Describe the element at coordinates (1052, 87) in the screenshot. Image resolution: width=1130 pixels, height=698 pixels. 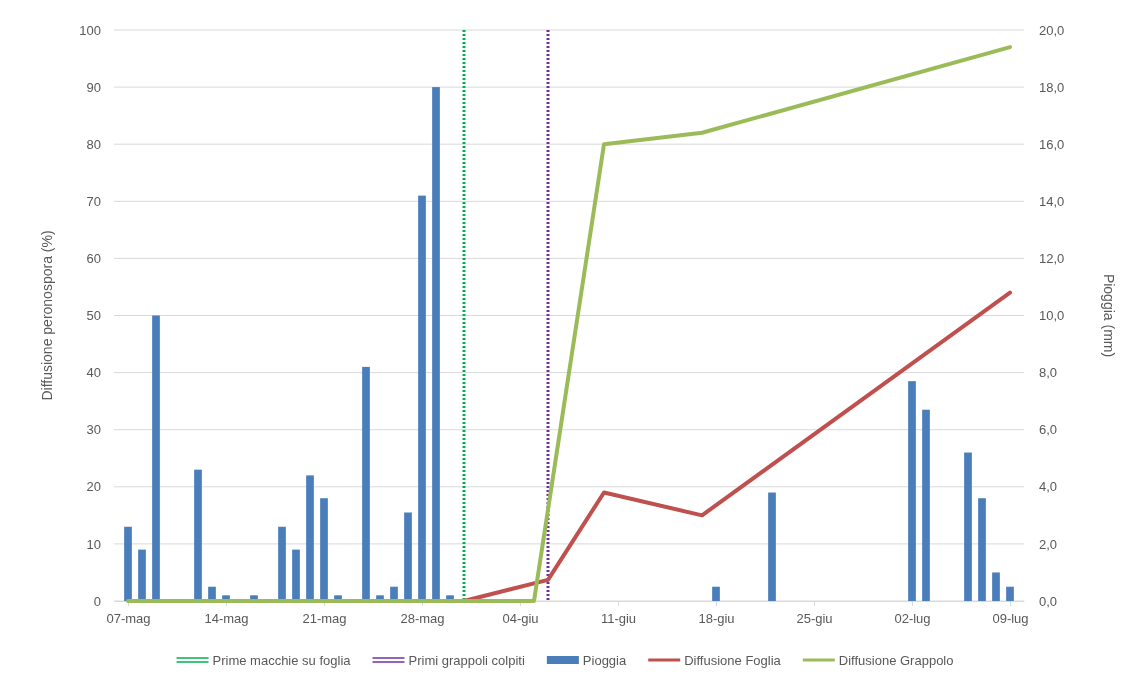
I see `y2-tick-label: 18,0` at that location.